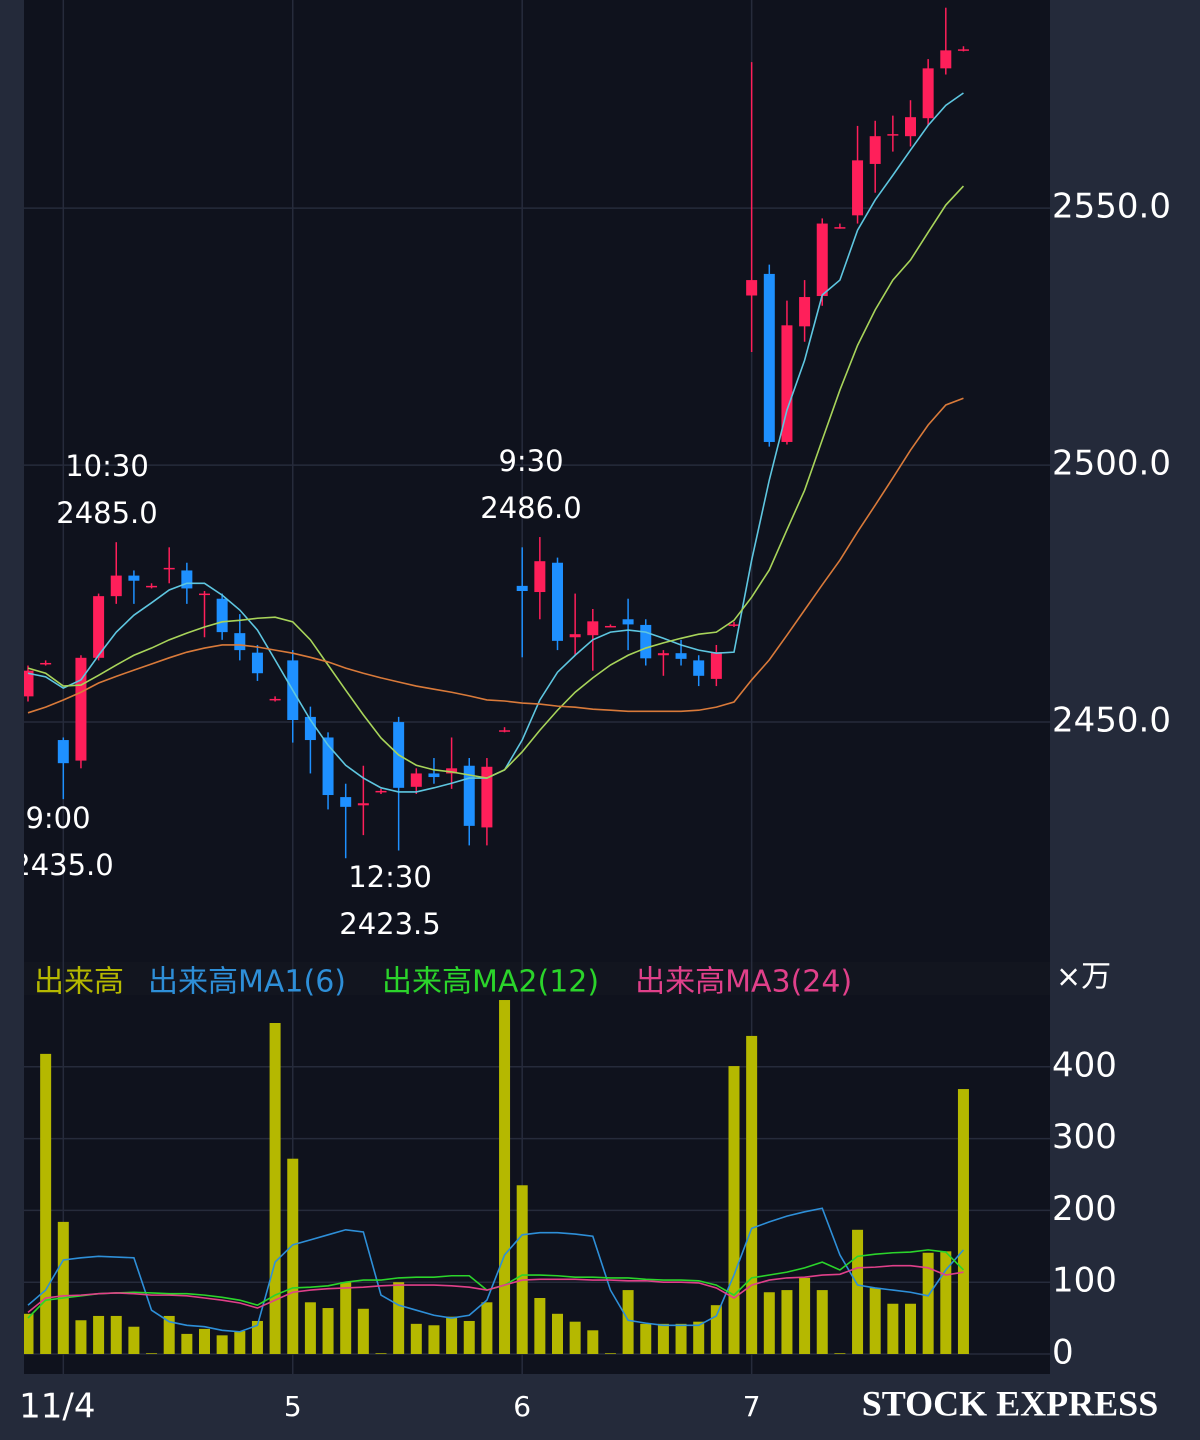  Describe the element at coordinates (490, 982) in the screenshot. I see `legend-entry: 出来高MA2(12)` at that location.